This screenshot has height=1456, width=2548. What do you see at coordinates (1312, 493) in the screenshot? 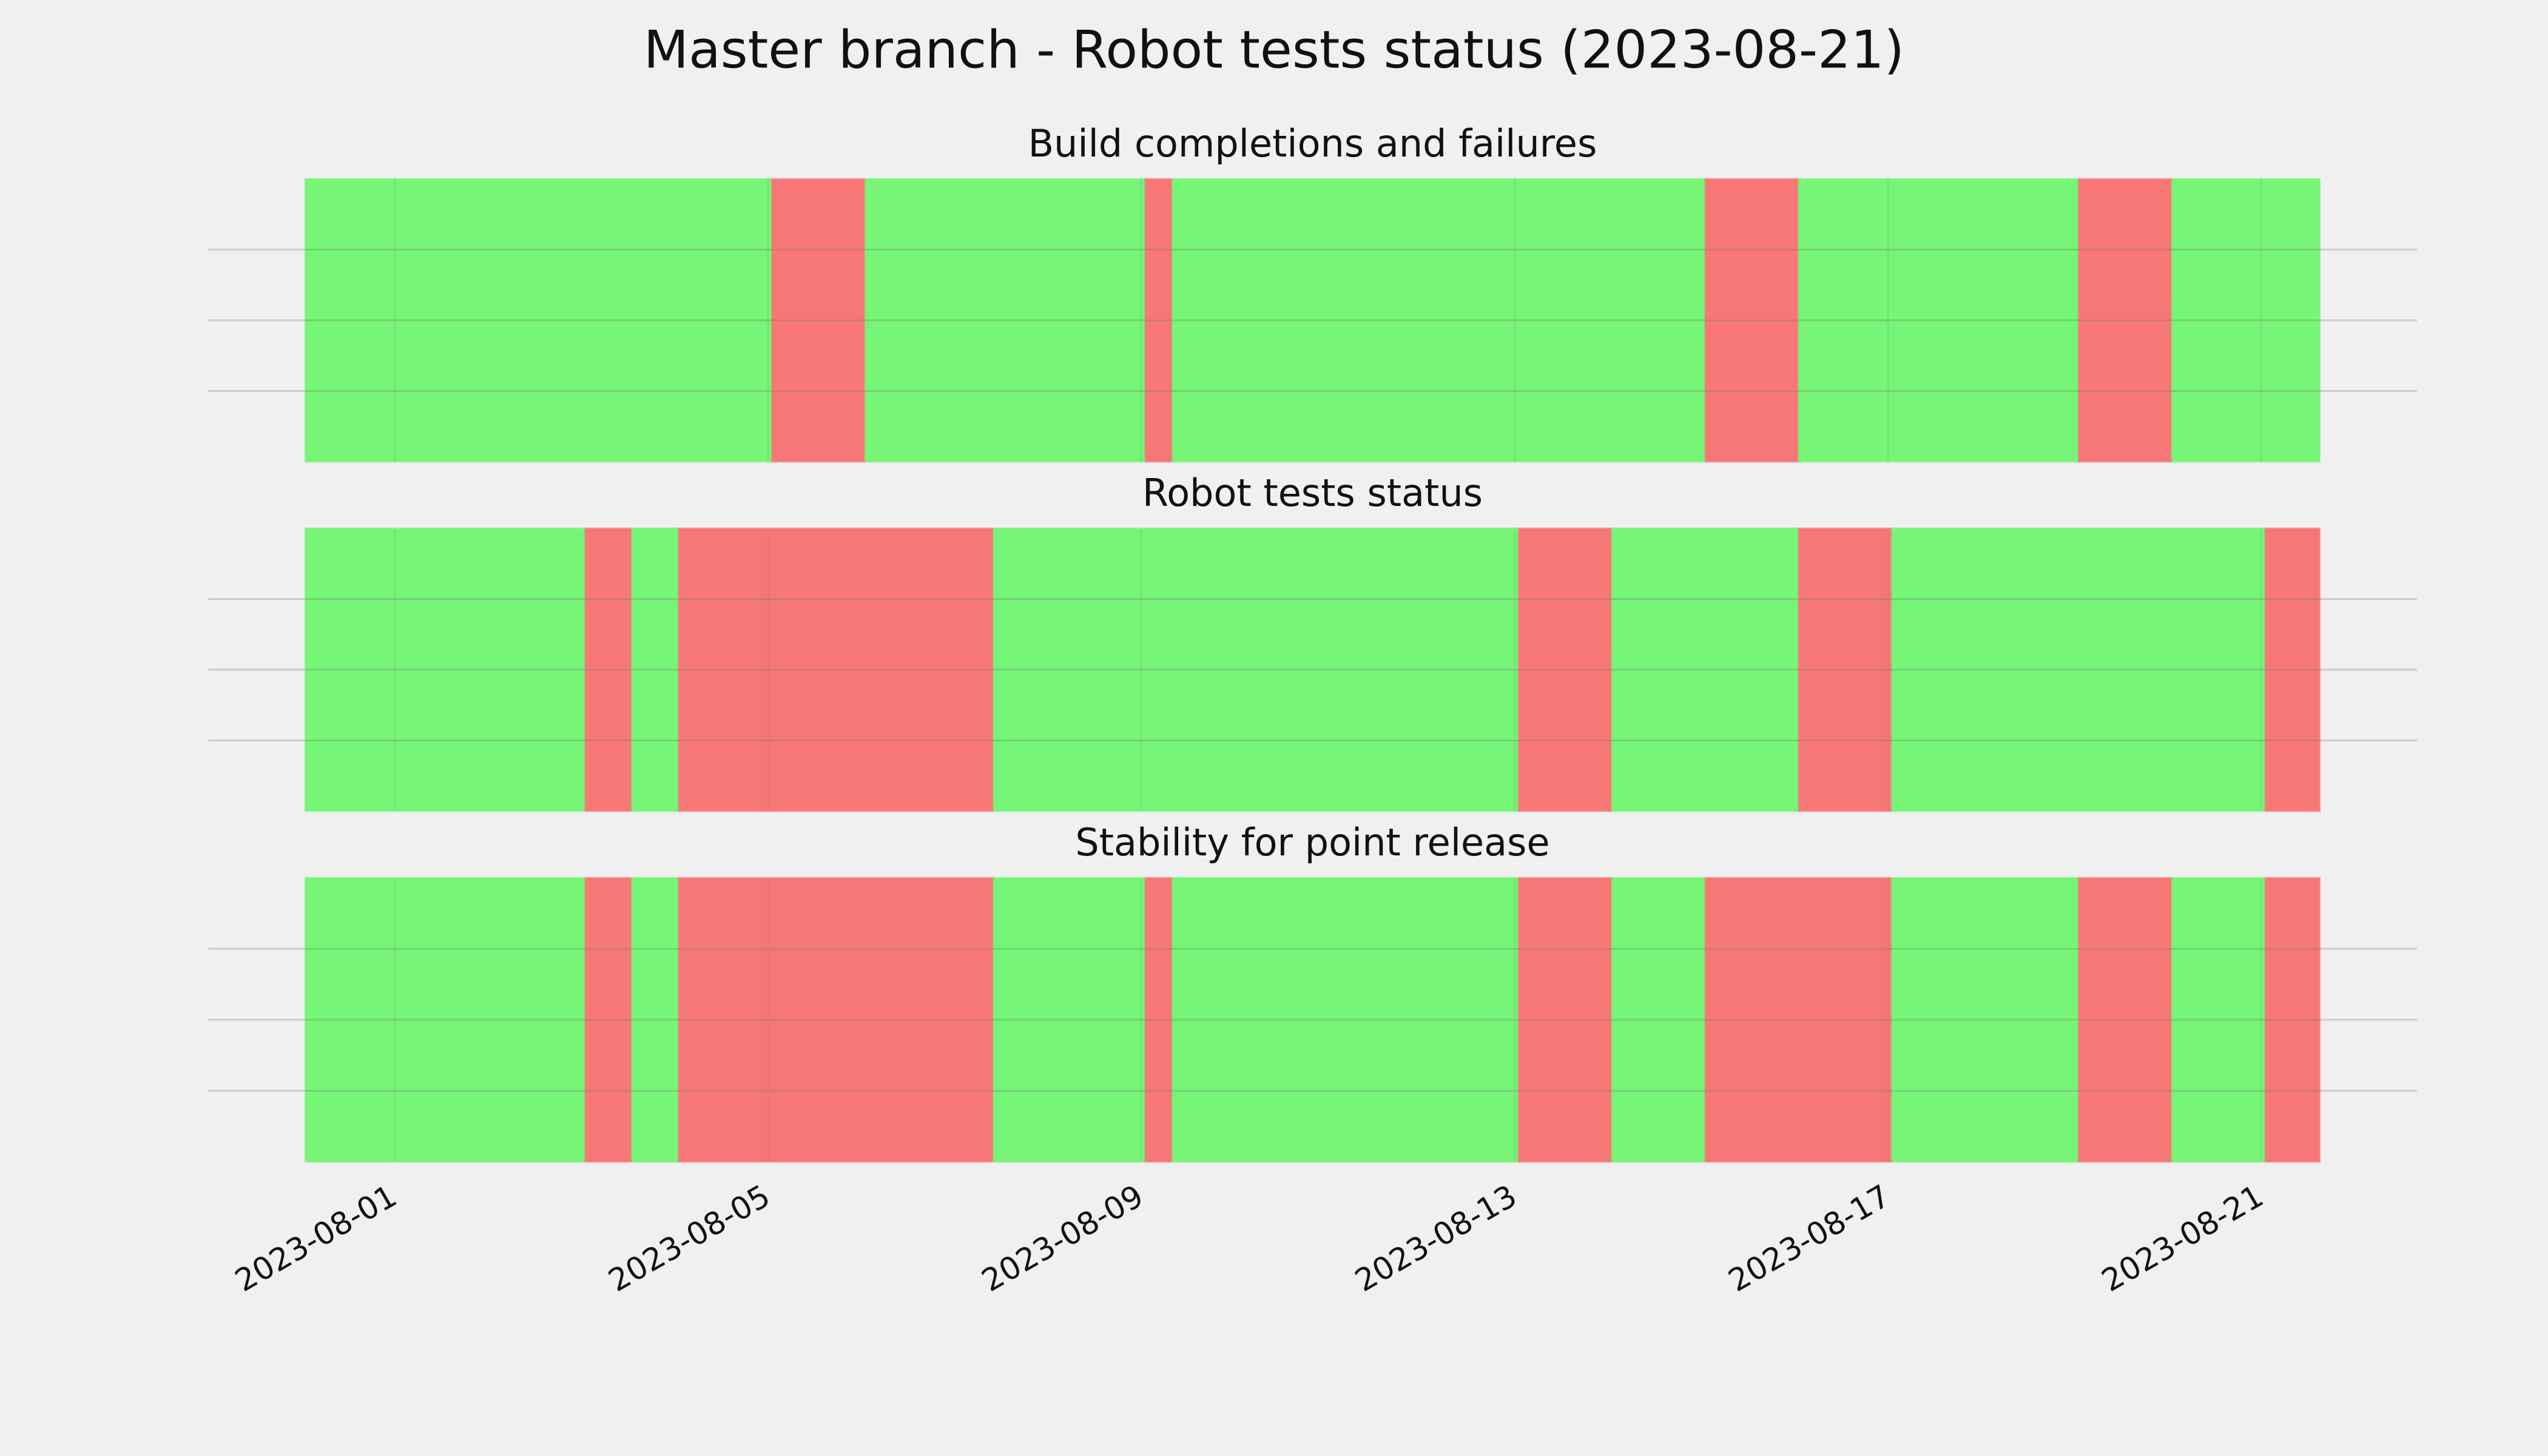
I see `panel-title: Robot tests status` at bounding box center [1312, 493].